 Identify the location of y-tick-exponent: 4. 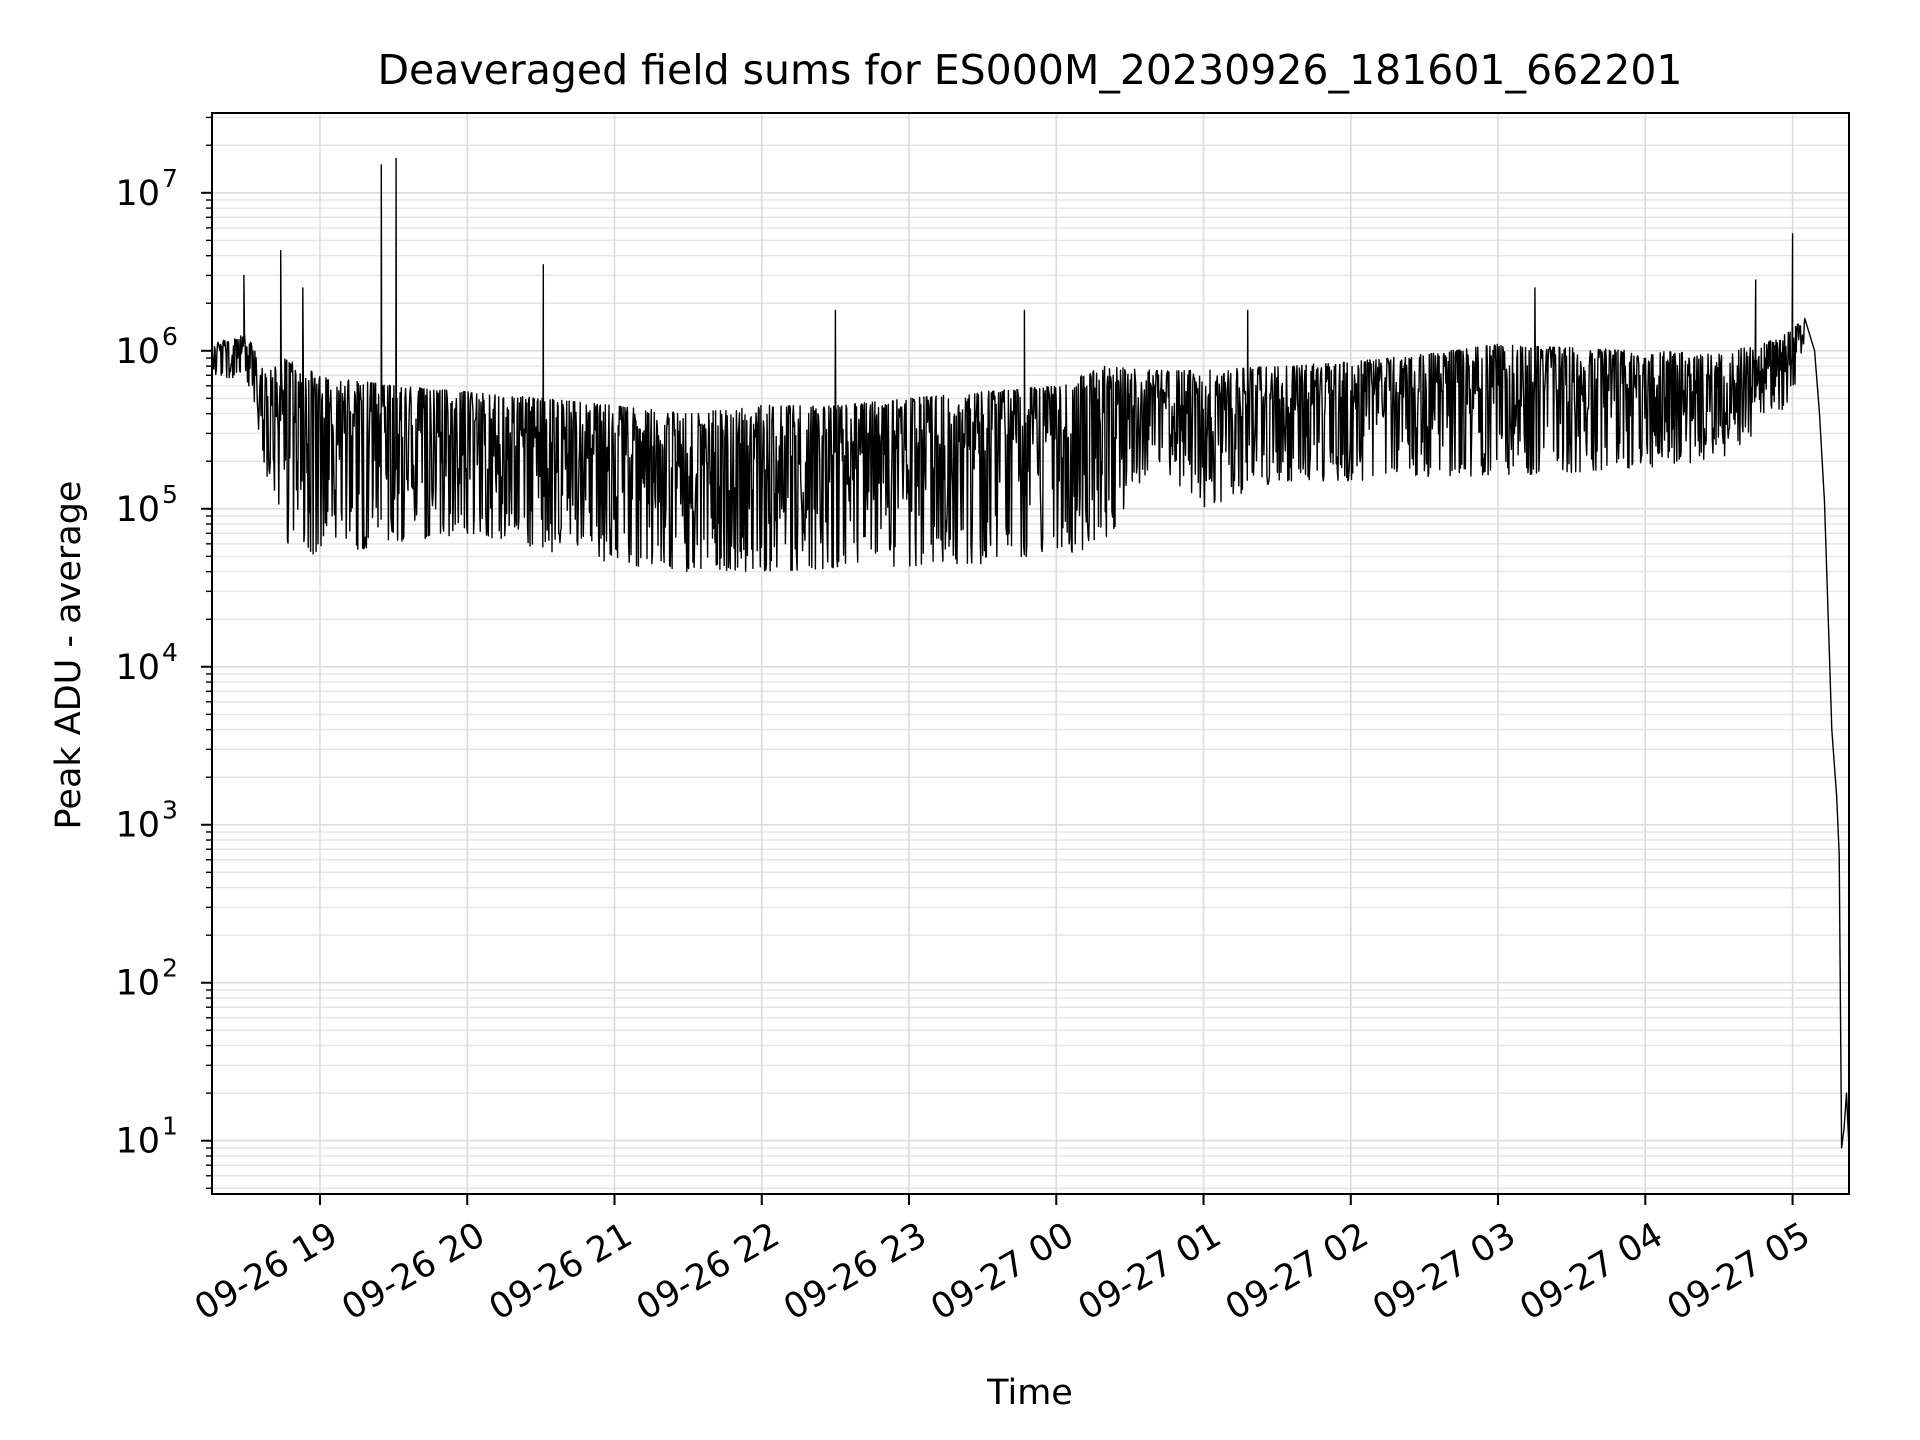
(170, 652).